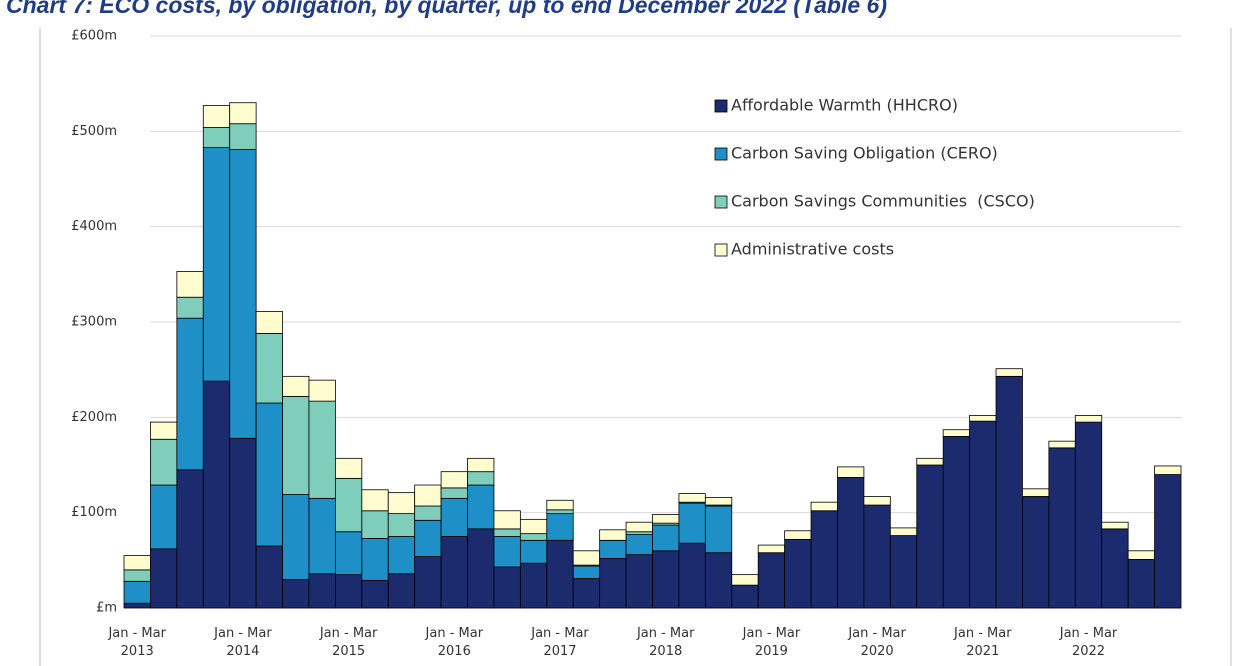 The height and width of the screenshot is (666, 1241). I want to click on y-tick-label: £300m, so click(94, 322).